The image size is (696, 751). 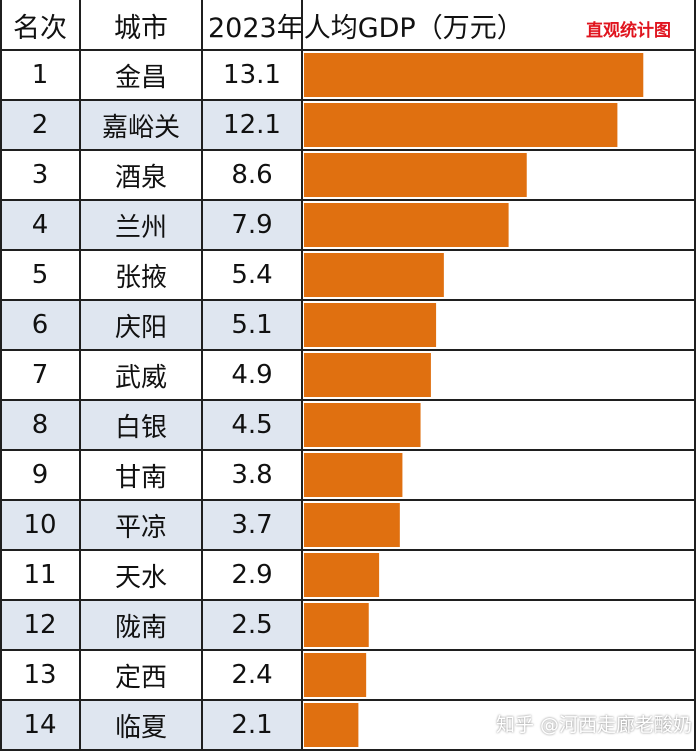 I want to click on rank-cell: 5, so click(x=40, y=275).